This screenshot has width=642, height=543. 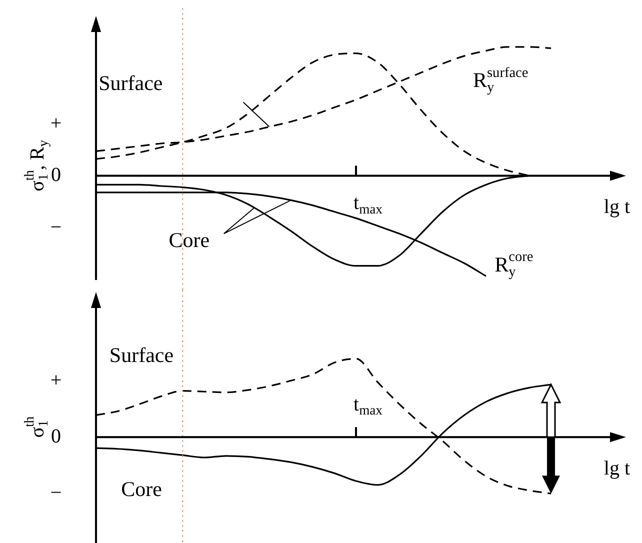 What do you see at coordinates (36, 166) in the screenshot?
I see `y-axis-title: σ1th, Ry` at bounding box center [36, 166].